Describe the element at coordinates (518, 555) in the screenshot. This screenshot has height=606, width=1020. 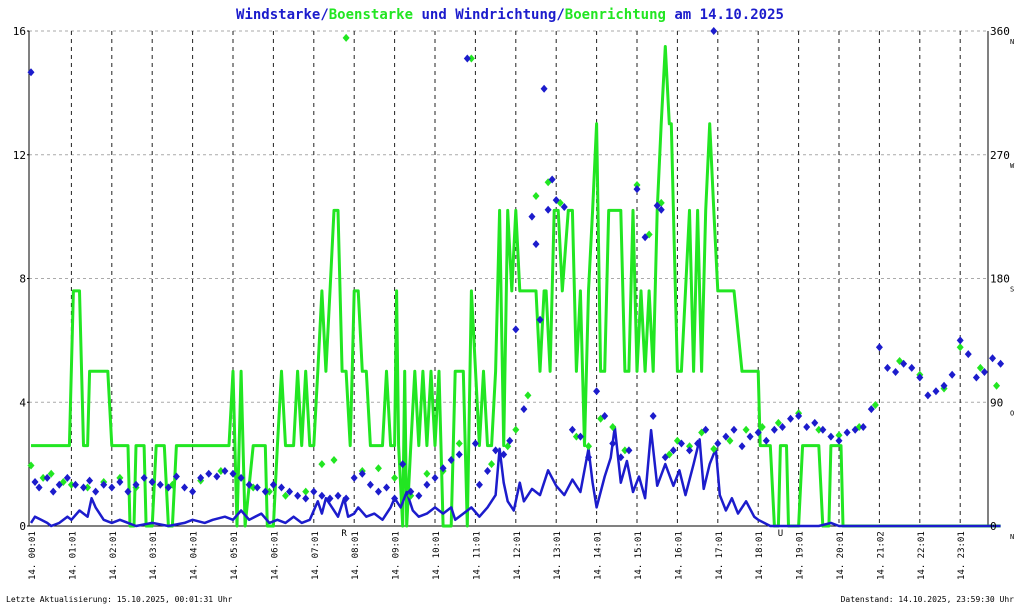
I see `x-tick-label: 14. 12:01` at that location.